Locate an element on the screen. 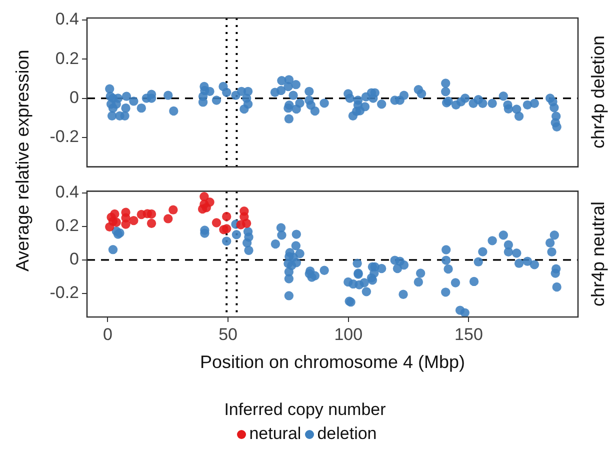 The height and width of the screenshot is (474, 610). x-tick-label: 100 is located at coordinates (348, 334).